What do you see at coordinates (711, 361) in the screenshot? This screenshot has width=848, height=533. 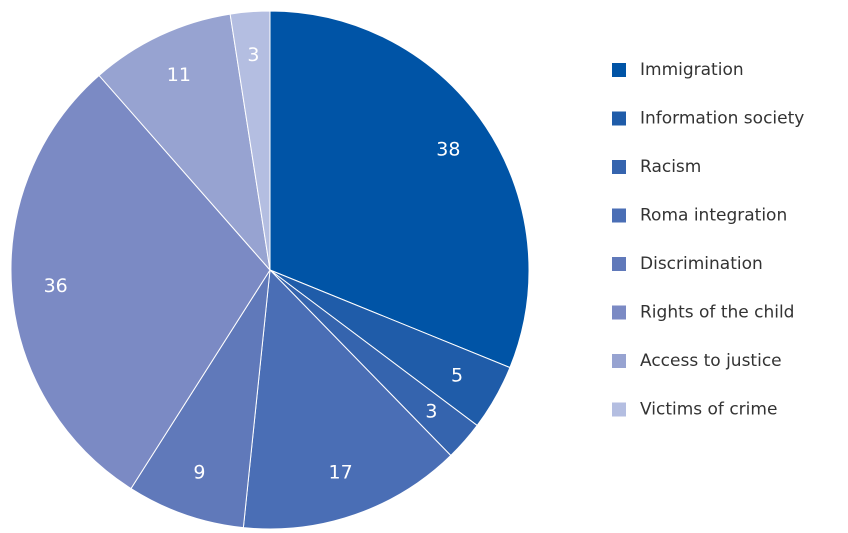 I see `legend-label: Access to justice` at bounding box center [711, 361].